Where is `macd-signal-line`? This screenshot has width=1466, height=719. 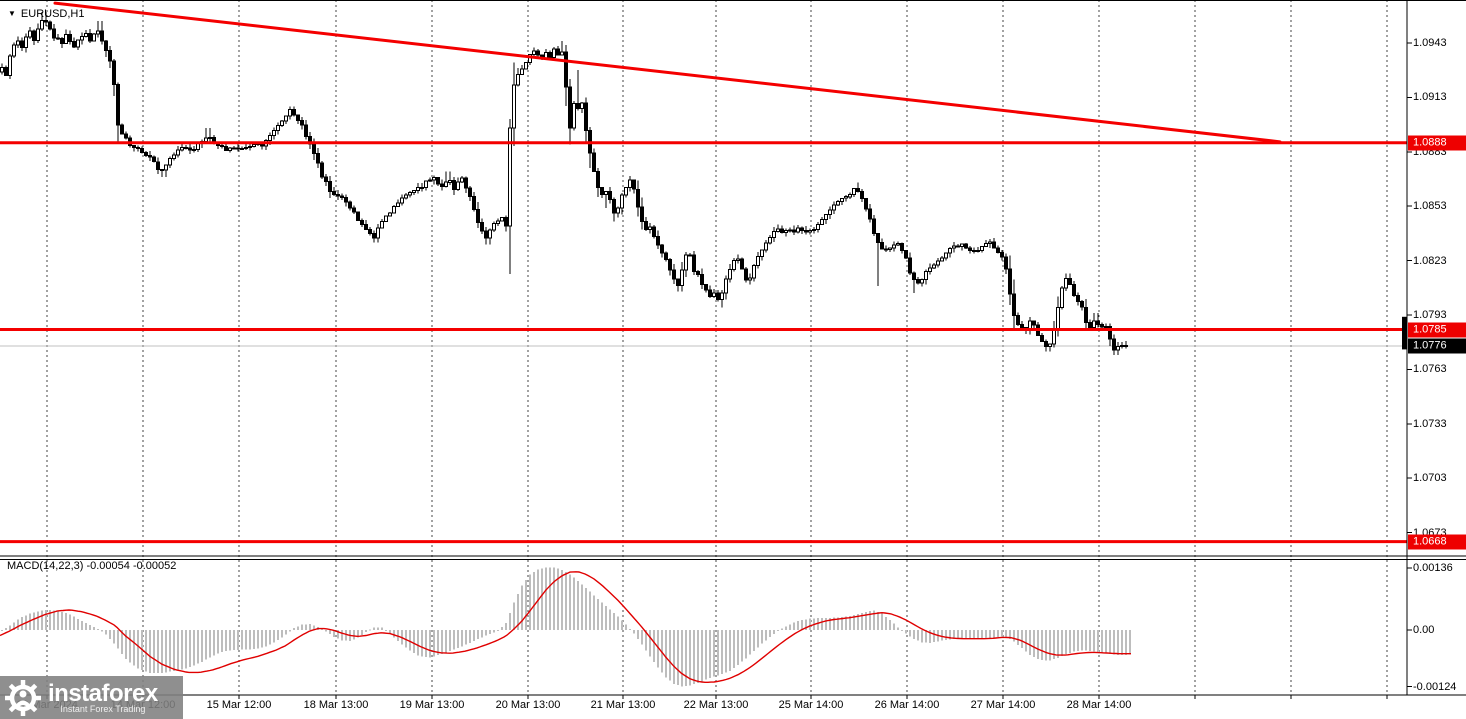
macd-signal-line is located at coordinates (565, 627).